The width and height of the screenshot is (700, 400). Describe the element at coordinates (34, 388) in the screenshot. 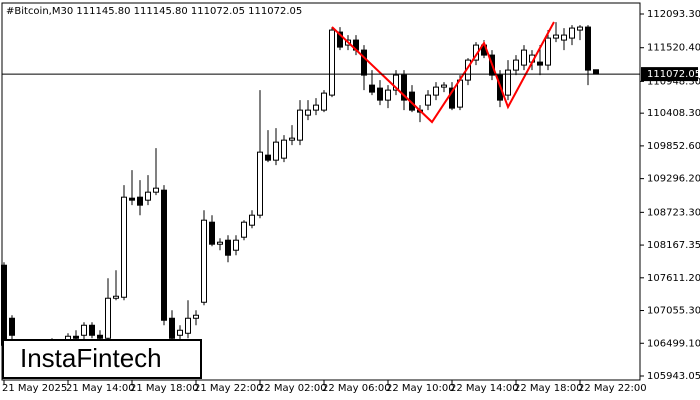

I see `x-tick-label: 21 May 2025` at that location.